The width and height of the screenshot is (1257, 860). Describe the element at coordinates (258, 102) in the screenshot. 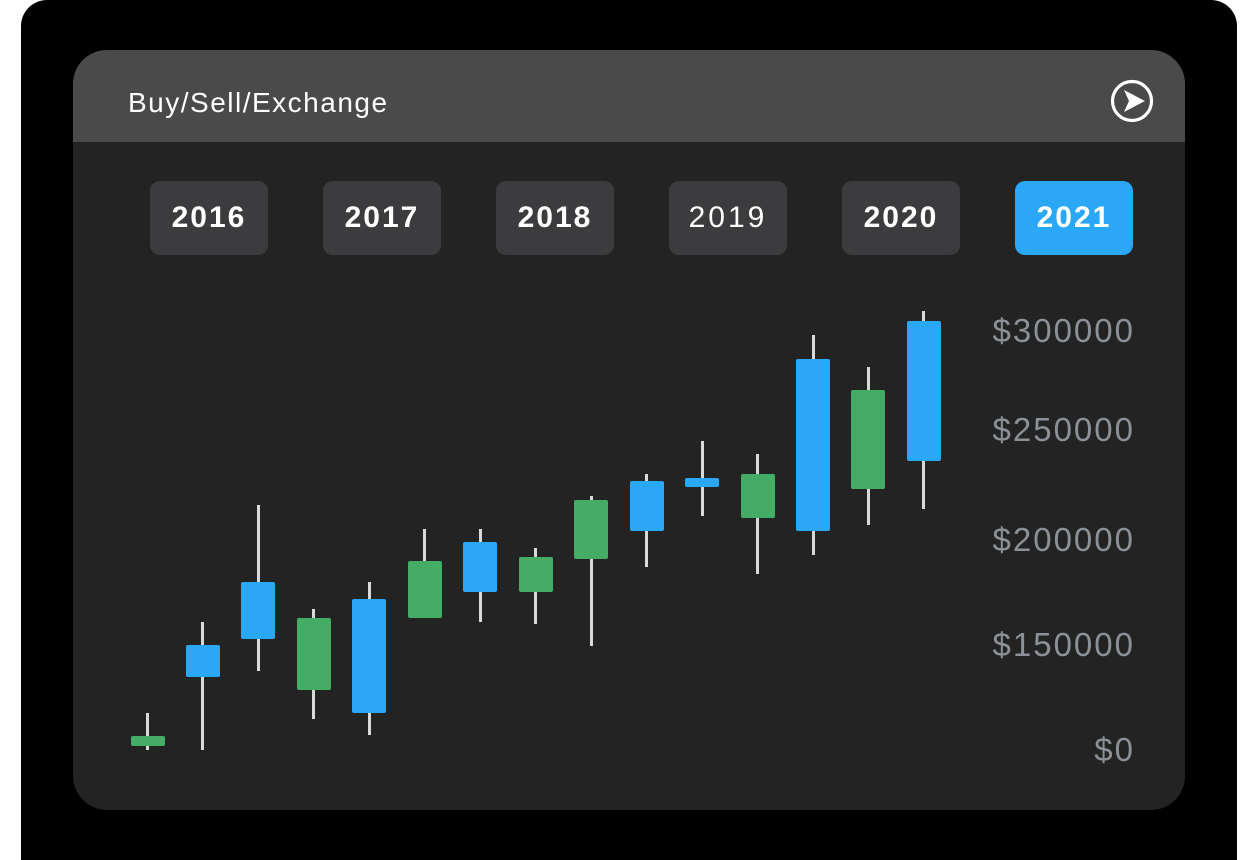

I see `widget-title: Buy/Sell/Exchange` at that location.